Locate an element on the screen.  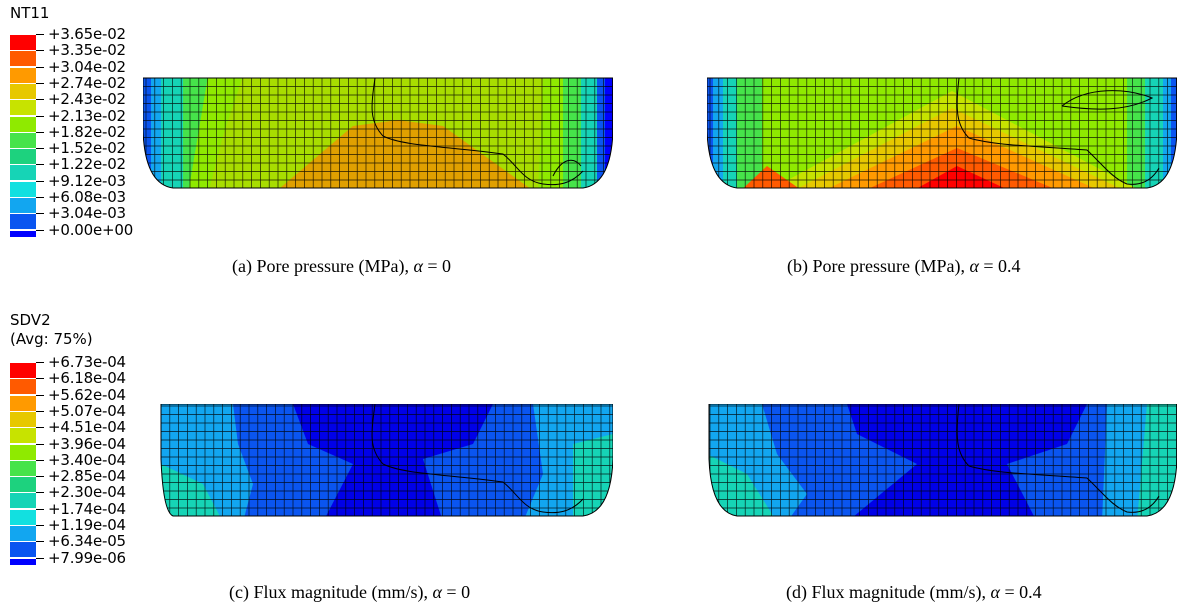
legend-label: +9.12e-03 is located at coordinates (87, 180).